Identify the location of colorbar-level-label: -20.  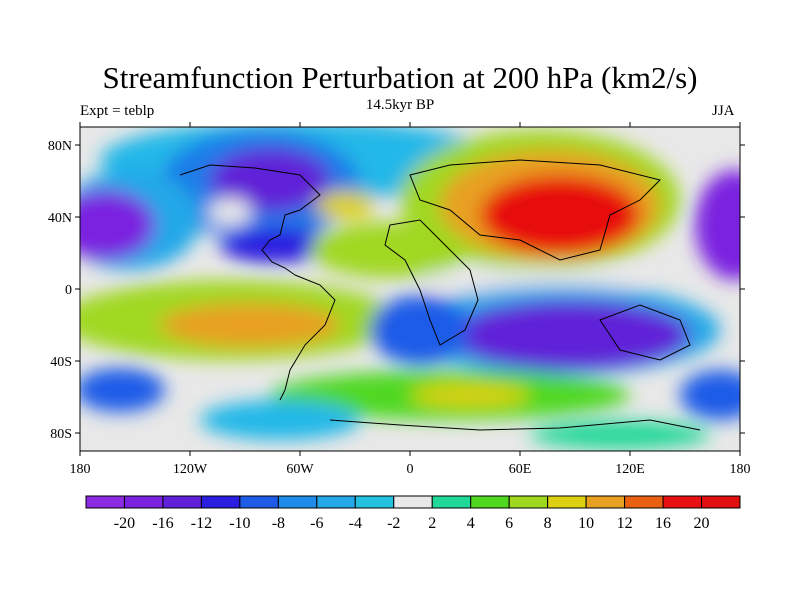
(124, 523).